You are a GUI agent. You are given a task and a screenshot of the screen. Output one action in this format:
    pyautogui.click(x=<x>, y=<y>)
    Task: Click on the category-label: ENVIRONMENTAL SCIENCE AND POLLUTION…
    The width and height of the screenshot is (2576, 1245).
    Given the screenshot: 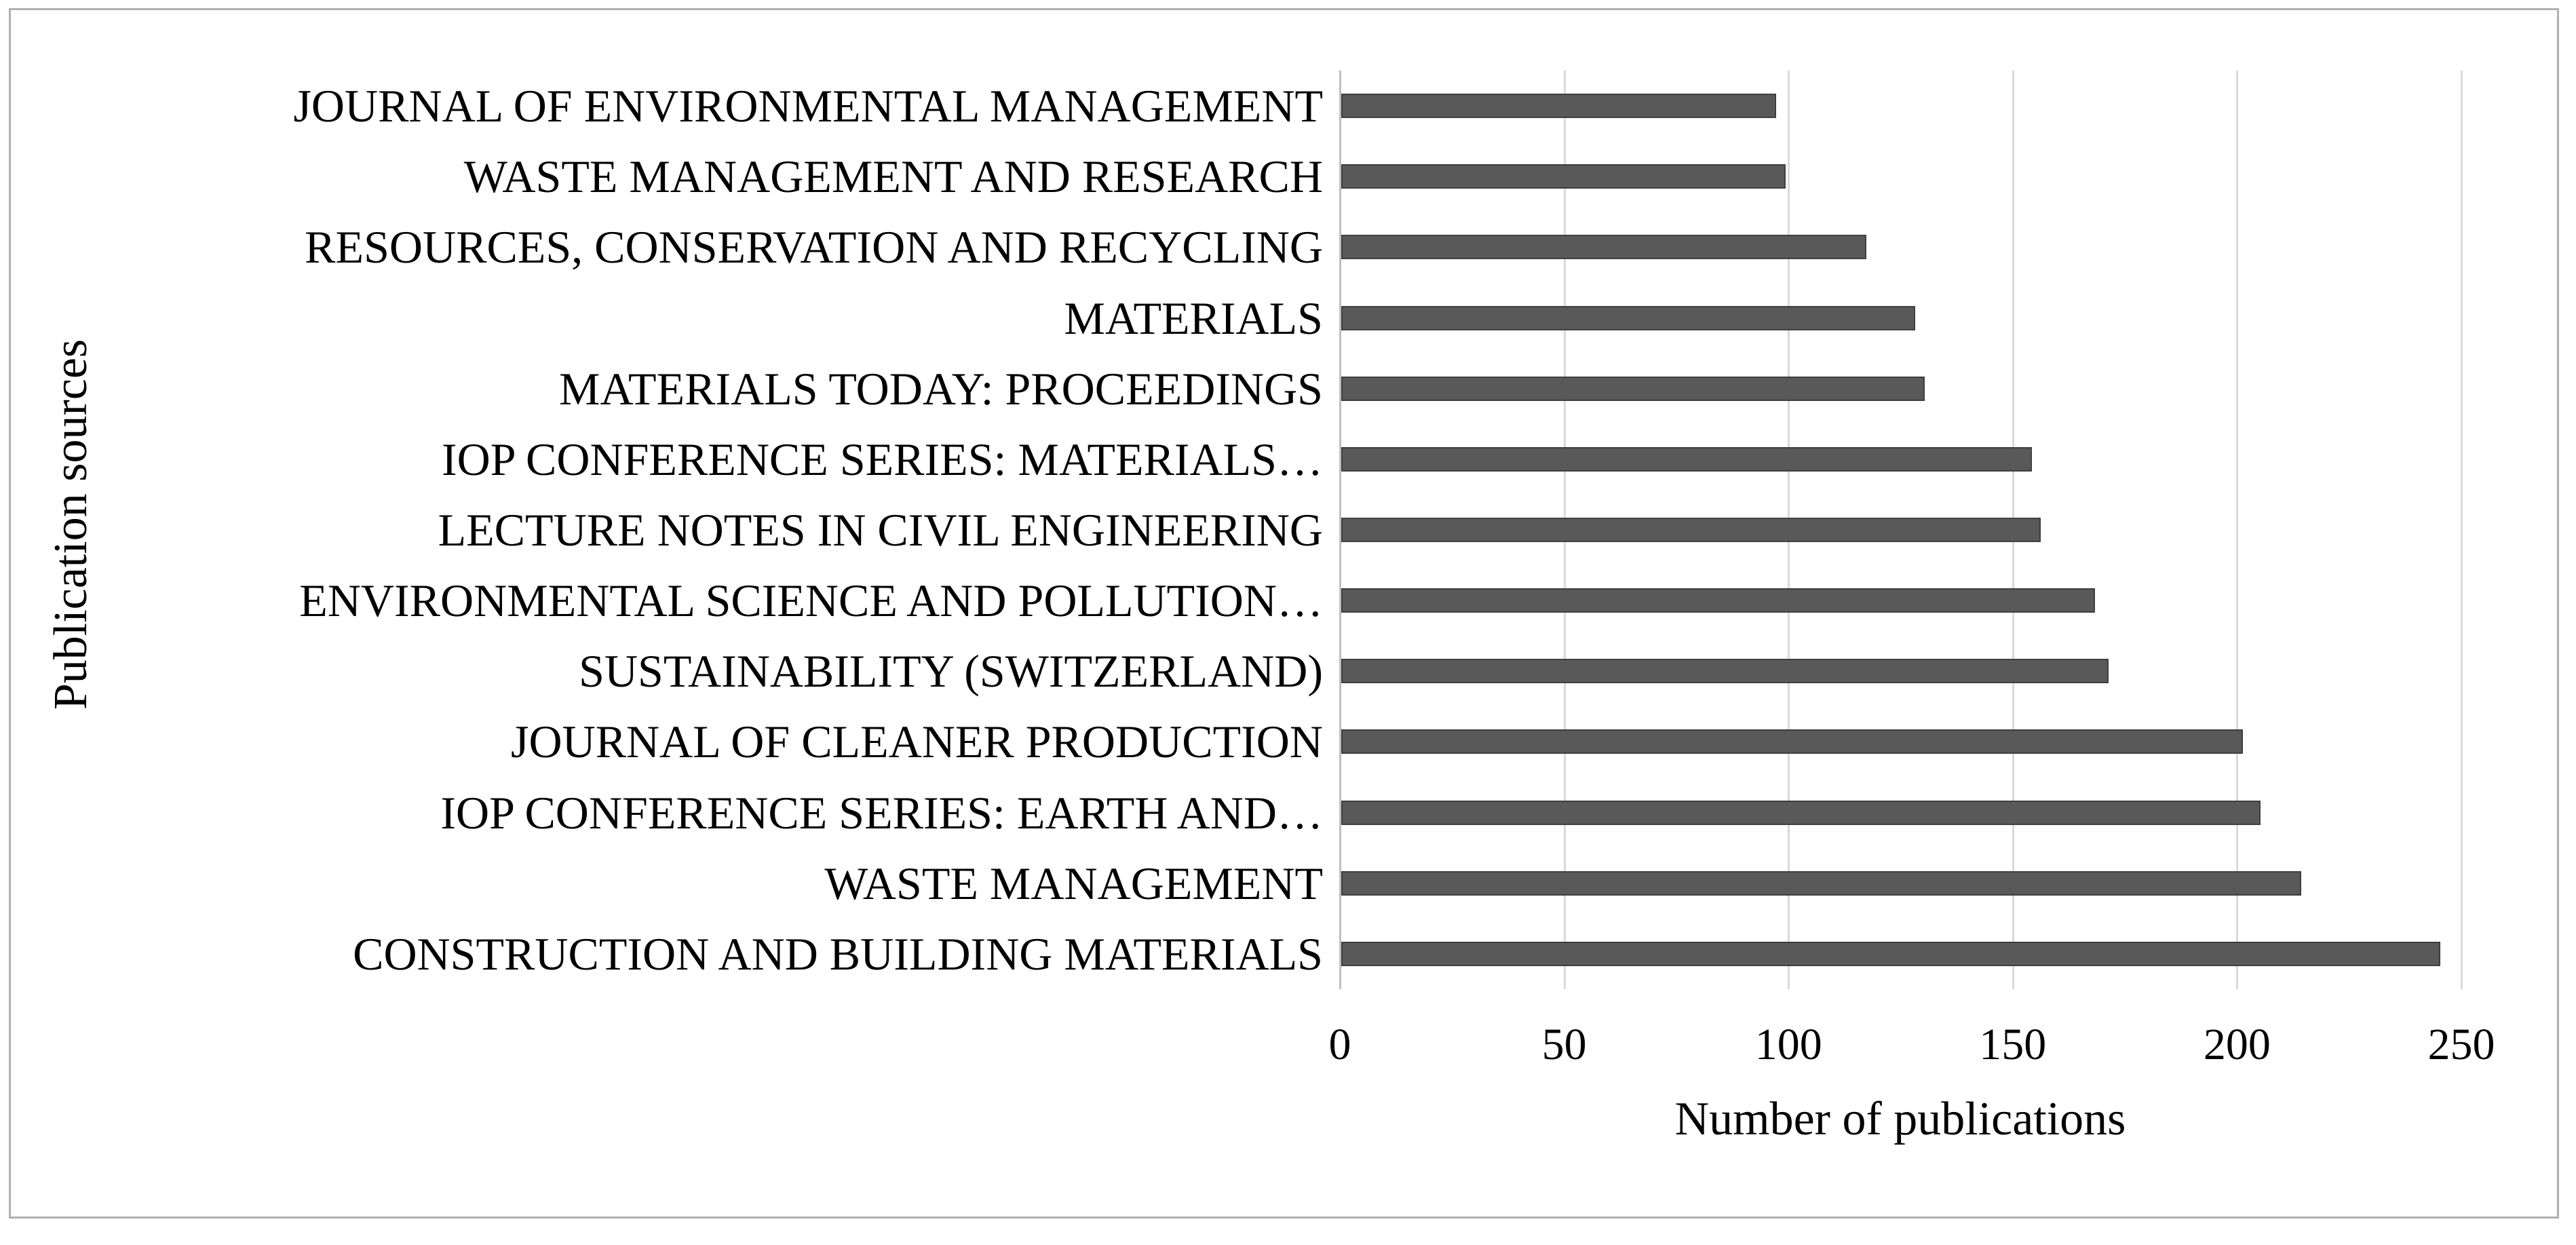 What is the action you would take?
    pyautogui.click(x=811, y=601)
    